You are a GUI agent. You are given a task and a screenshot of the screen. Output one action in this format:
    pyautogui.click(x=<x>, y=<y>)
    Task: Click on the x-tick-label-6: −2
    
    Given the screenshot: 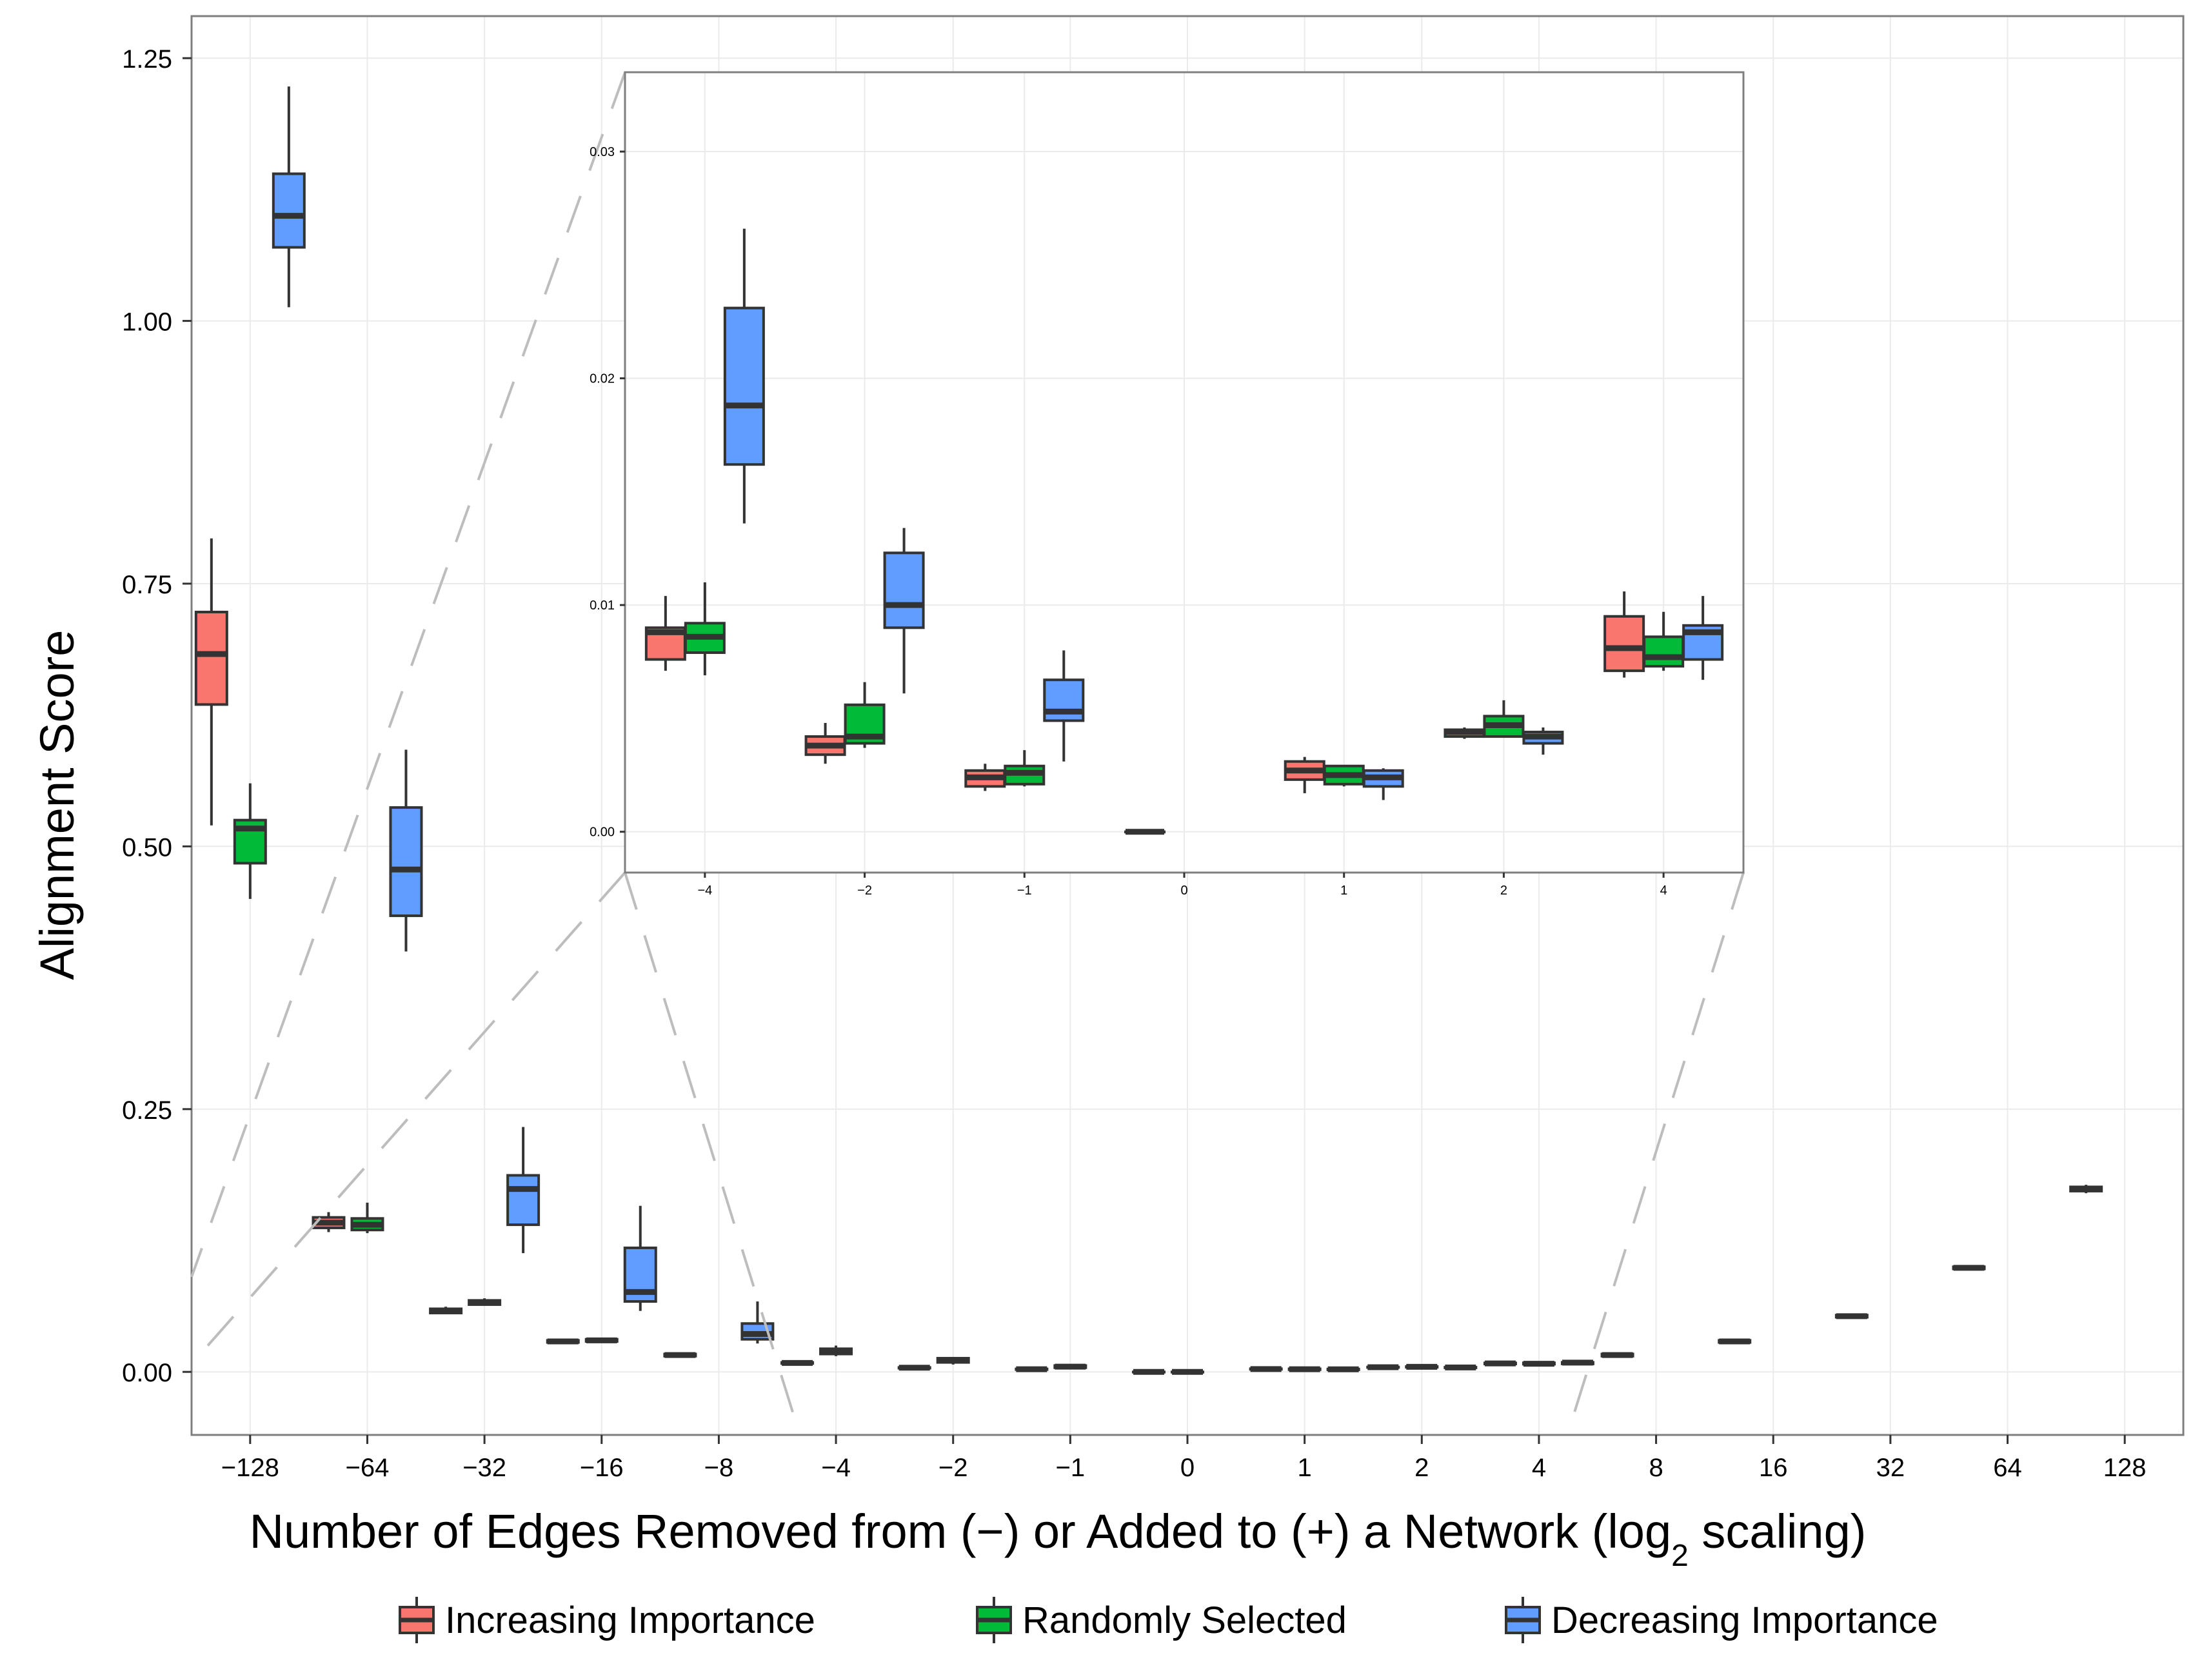 What is the action you would take?
    pyautogui.click(x=953, y=1468)
    